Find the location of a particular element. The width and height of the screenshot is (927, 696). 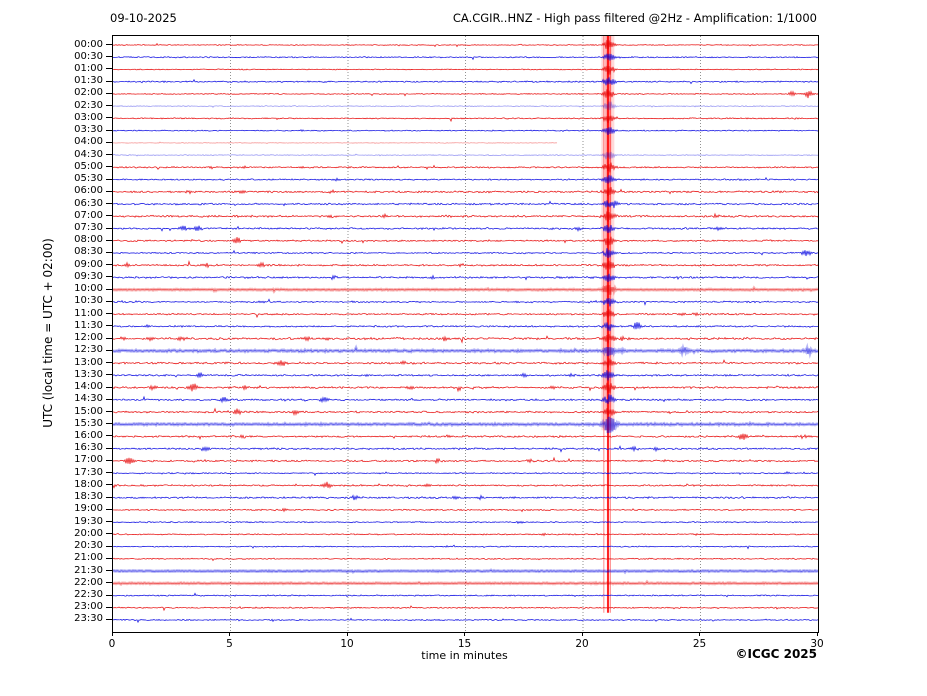

trace-row-03:00 is located at coordinates (465, 119).